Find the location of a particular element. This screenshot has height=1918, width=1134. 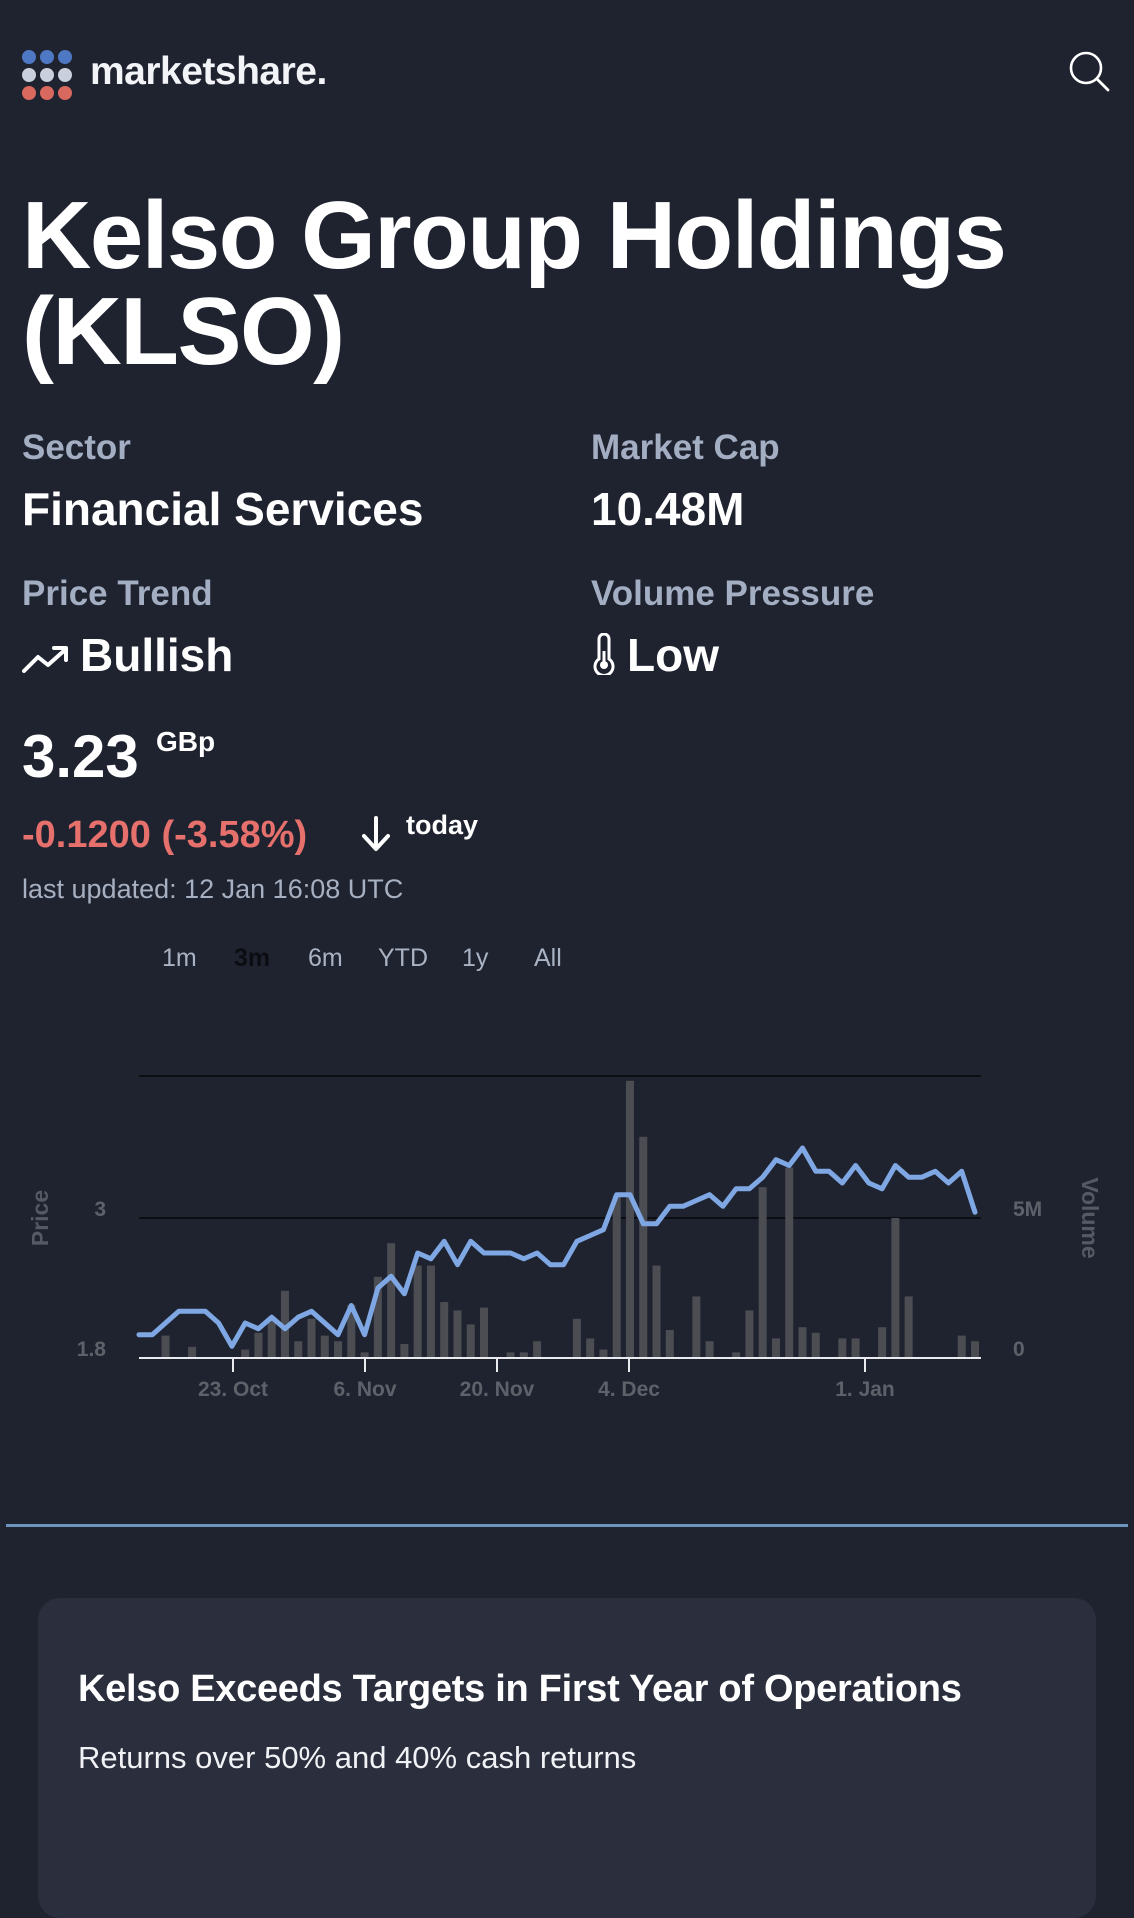

section-divider is located at coordinates (567, 1525).